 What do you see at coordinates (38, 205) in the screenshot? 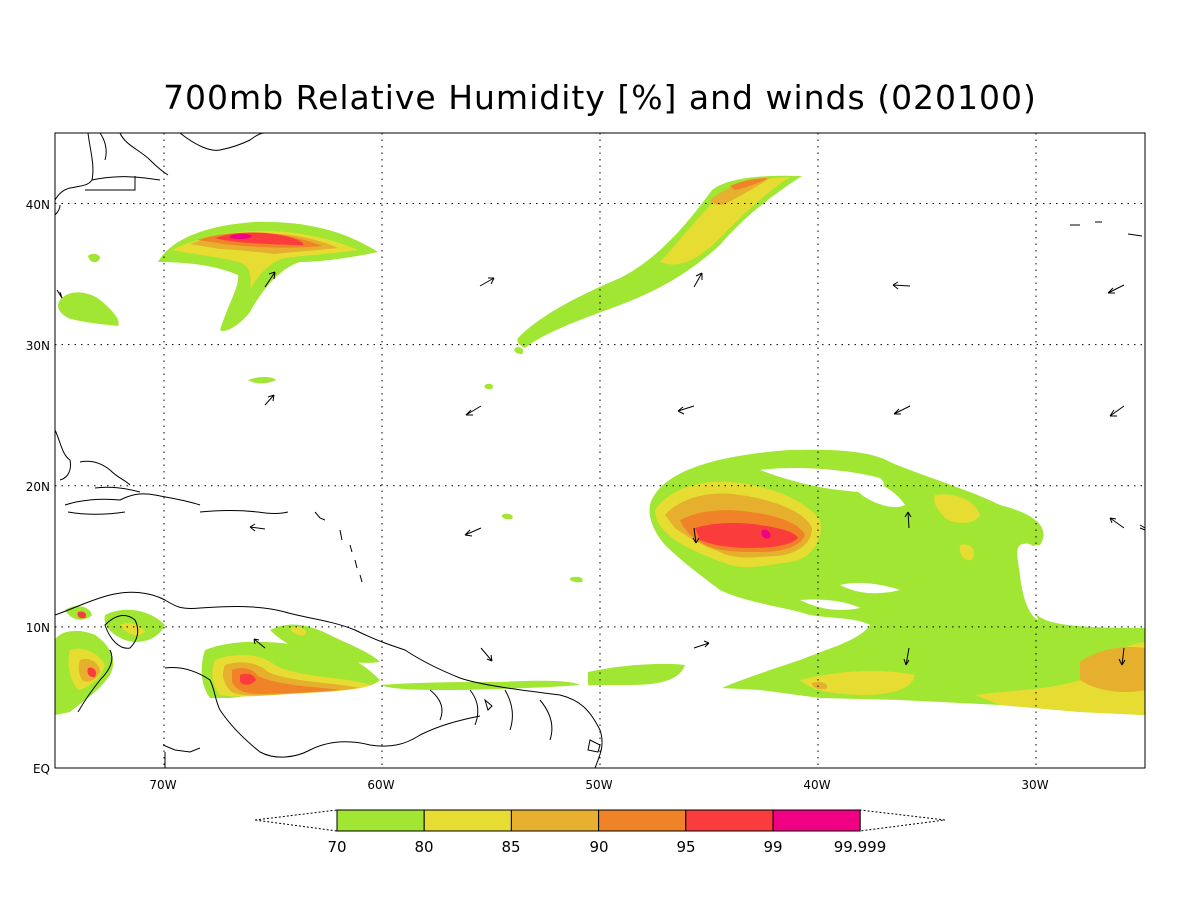
I see `lat-tick-label: 40N` at bounding box center [38, 205].